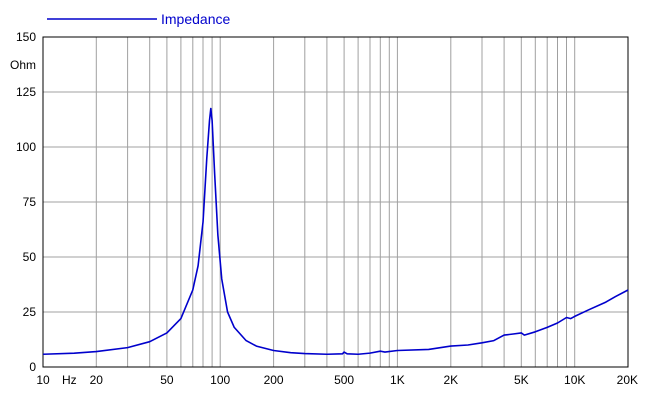 This screenshot has width=650, height=400. Describe the element at coordinates (195, 19) in the screenshot. I see `legend-label-impedance: Impedance` at that location.